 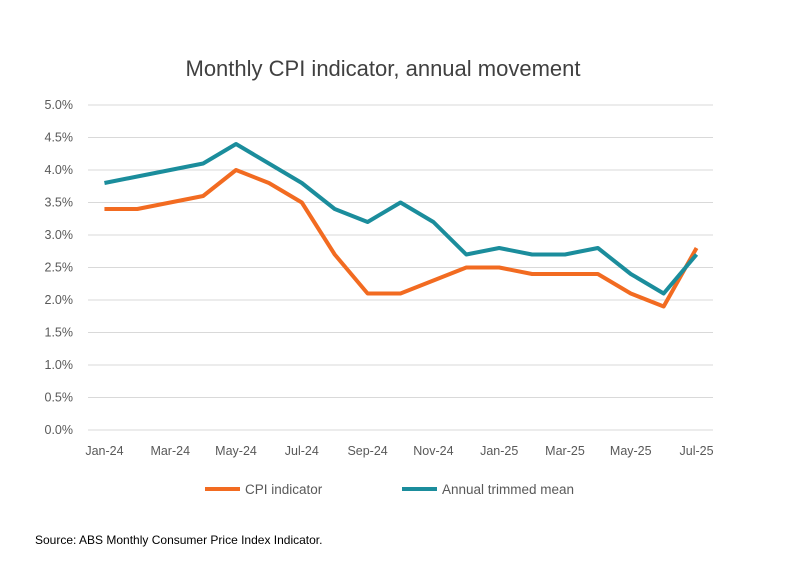 What do you see at coordinates (59, 235) in the screenshot?
I see `y-tick-label: 3.0%` at bounding box center [59, 235].